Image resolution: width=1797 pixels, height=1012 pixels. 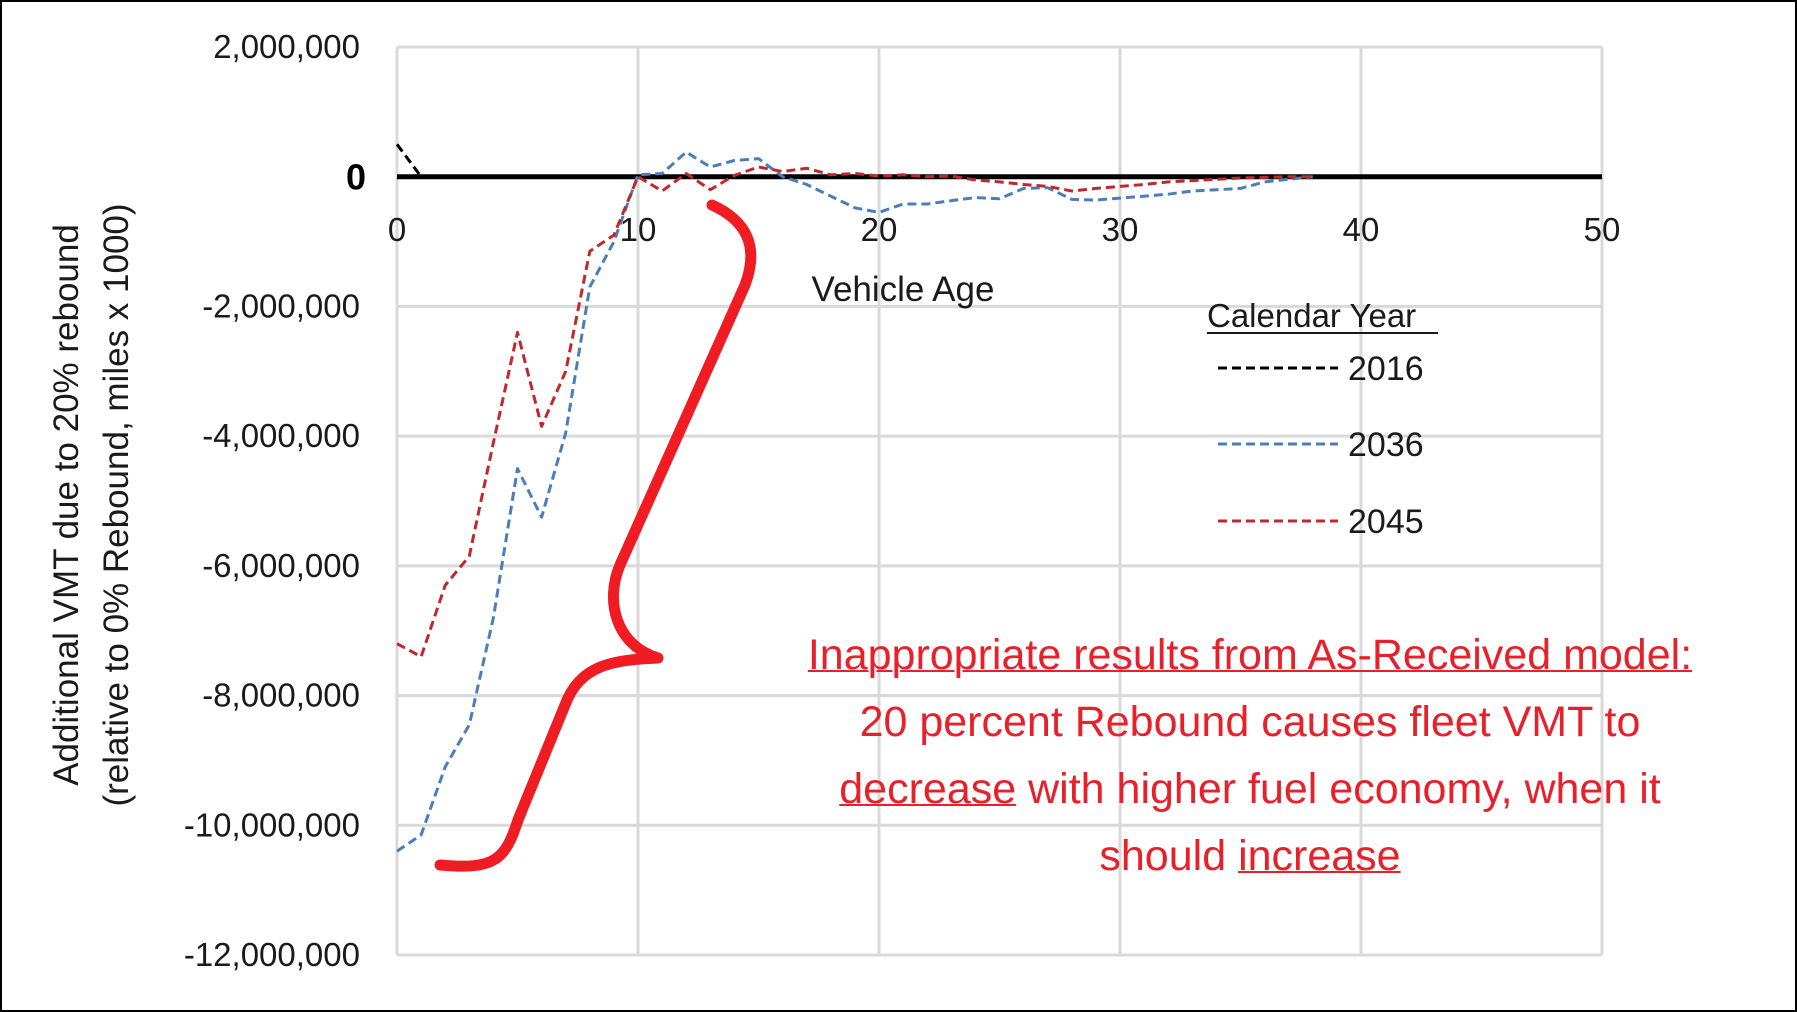 What do you see at coordinates (272, 954) in the screenshot?
I see `y-tick-label: -12,000,000` at bounding box center [272, 954].